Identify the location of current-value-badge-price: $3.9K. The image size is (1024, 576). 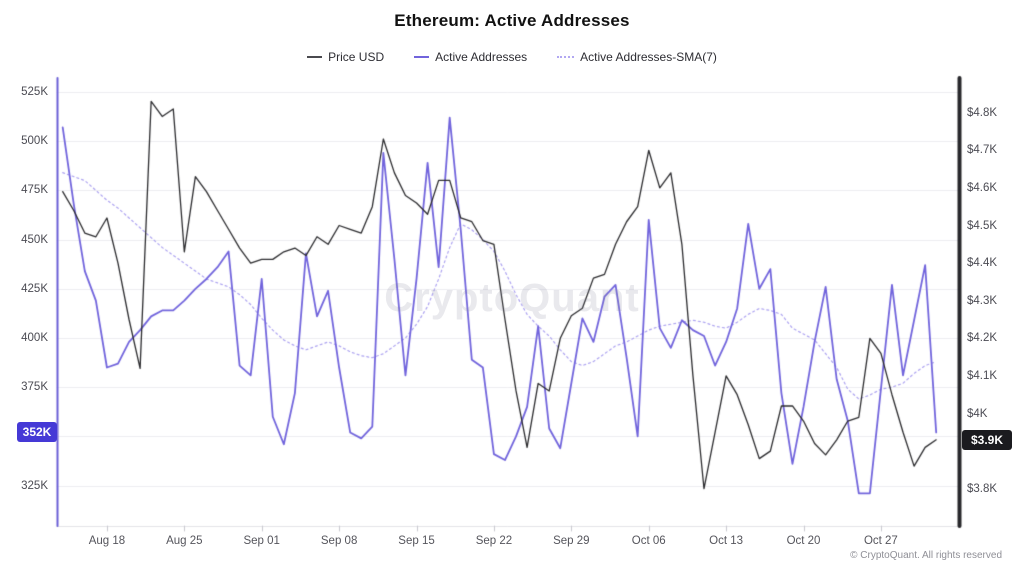
(987, 440).